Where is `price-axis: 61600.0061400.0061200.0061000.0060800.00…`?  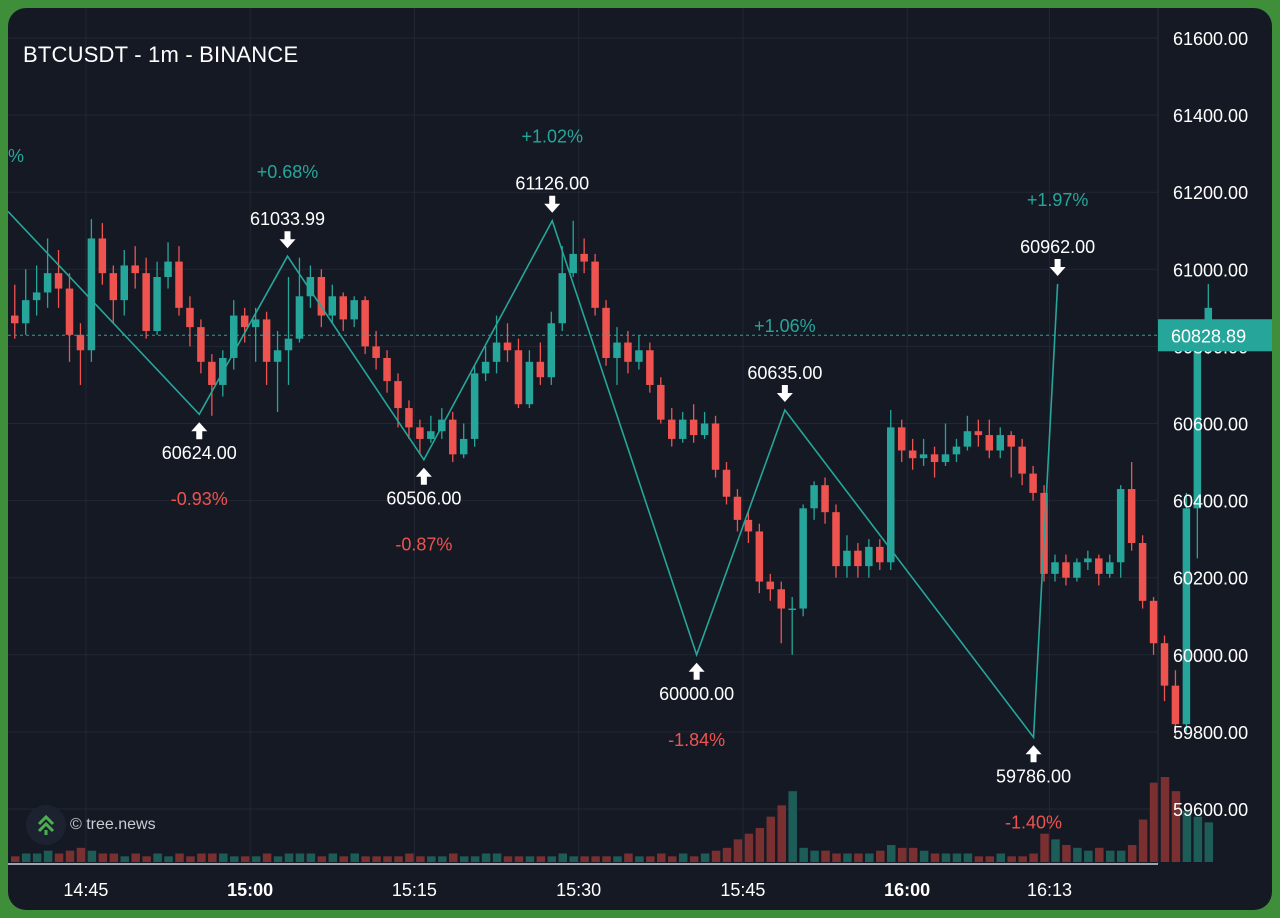
price-axis: 61600.0061400.0061200.0061000.0060800.00… is located at coordinates (1214, 436).